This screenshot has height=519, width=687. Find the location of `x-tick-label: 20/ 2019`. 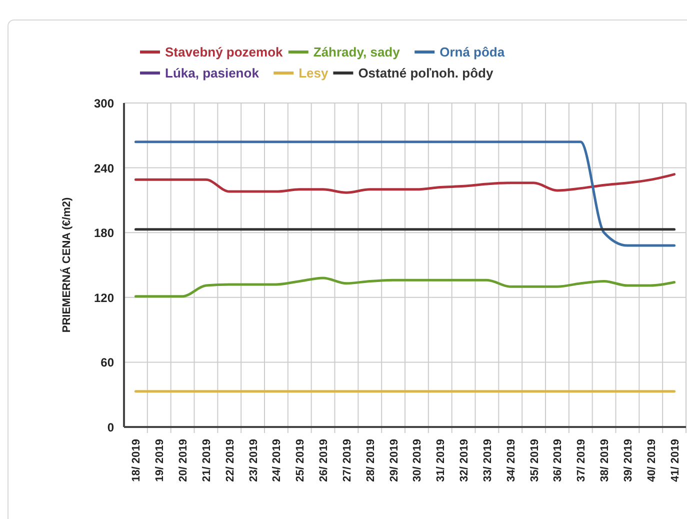

x-tick-label: 20/ 2019 is located at coordinates (184, 460).